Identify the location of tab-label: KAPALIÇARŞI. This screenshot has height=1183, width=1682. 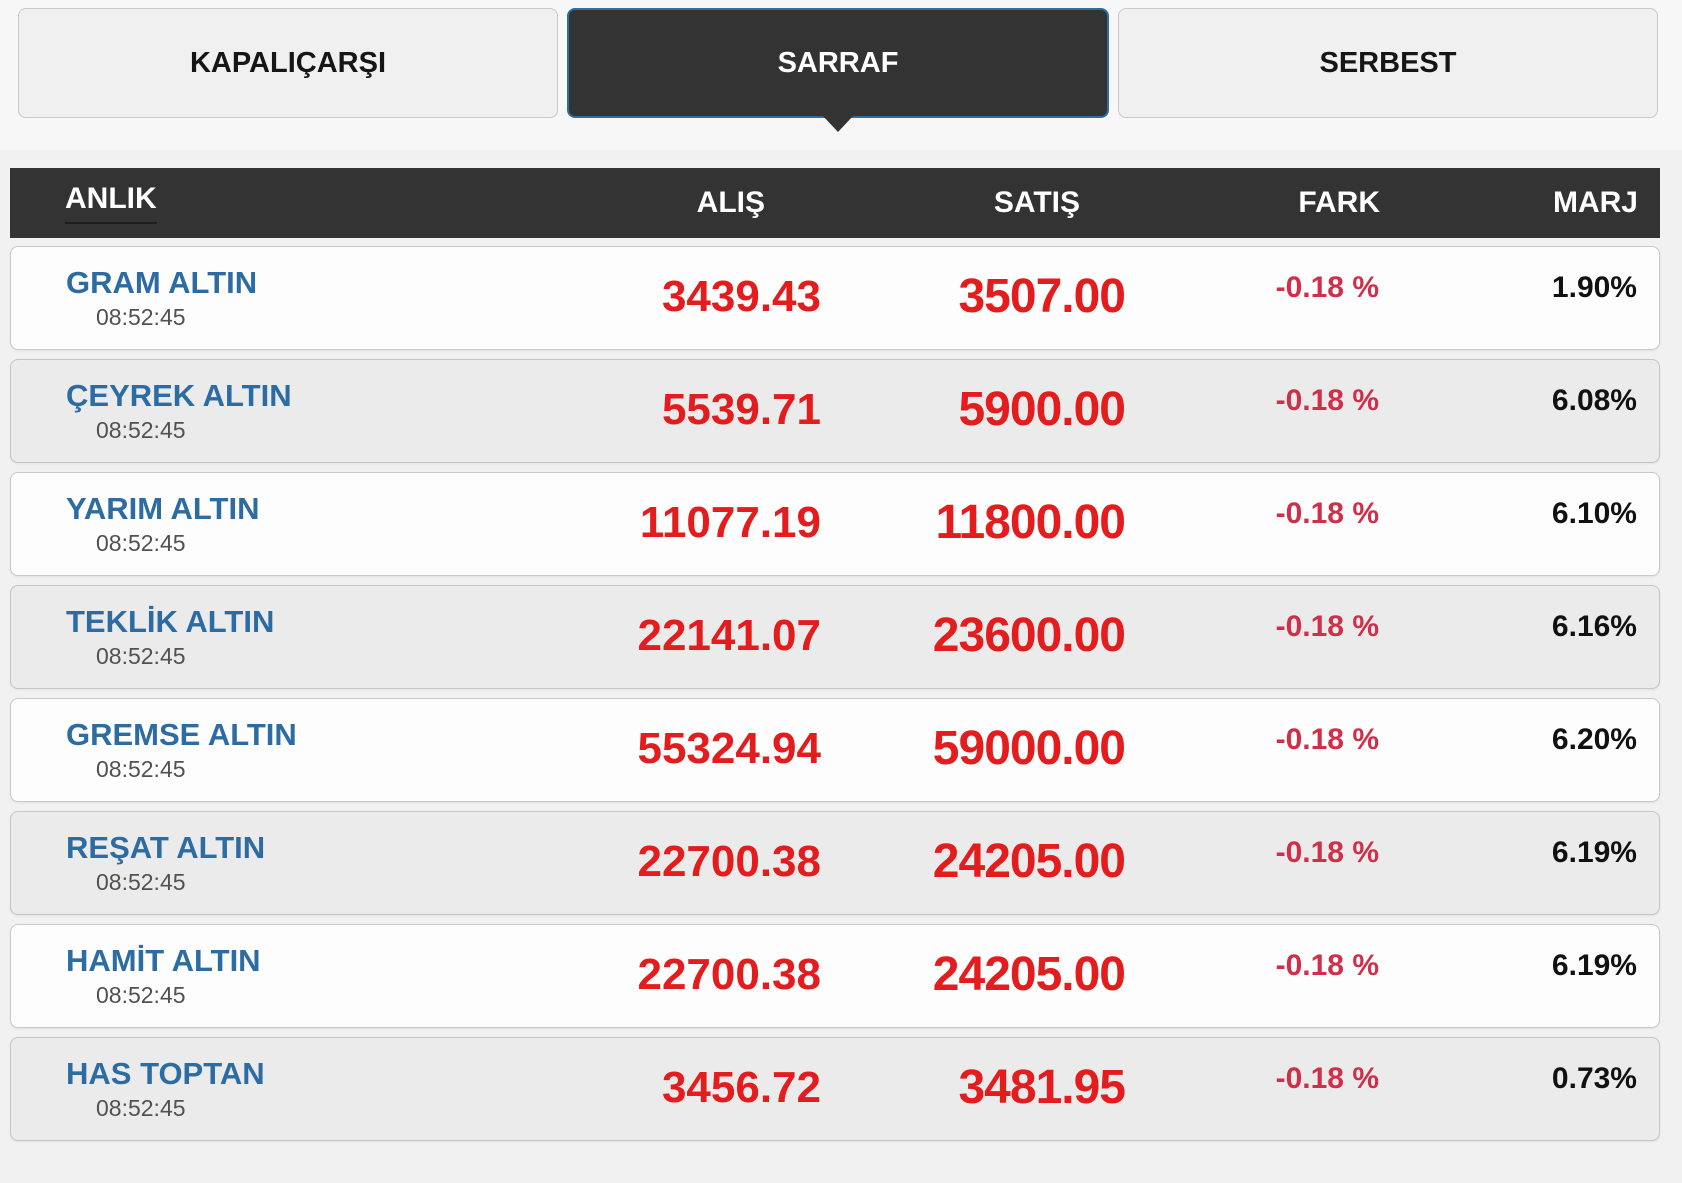
(288, 62).